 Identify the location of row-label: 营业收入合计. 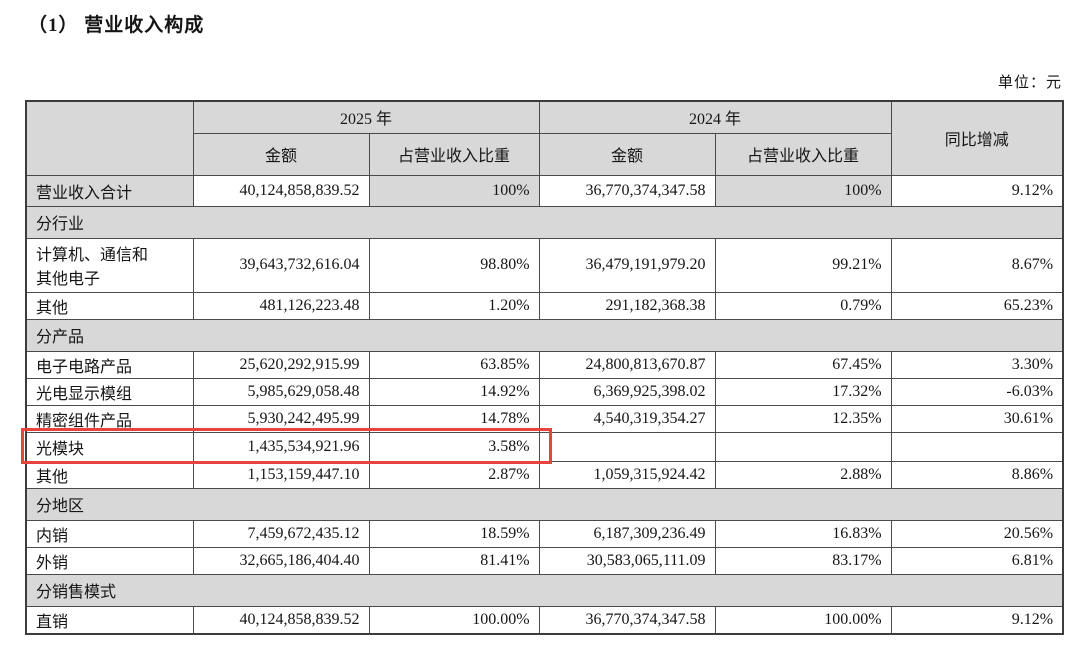
(109, 190).